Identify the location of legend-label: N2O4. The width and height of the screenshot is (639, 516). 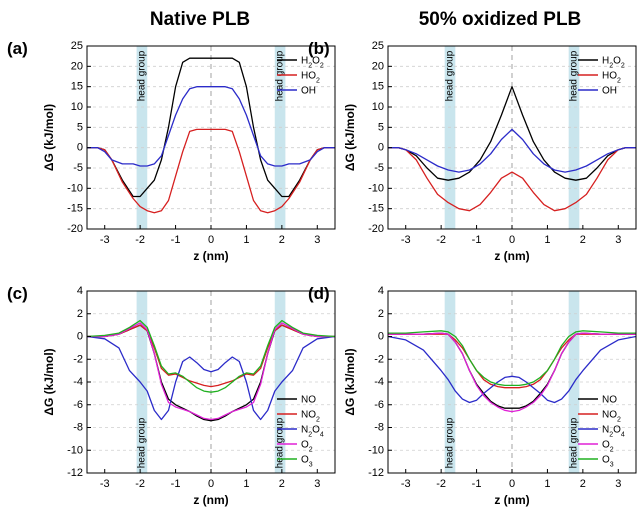
(312, 432).